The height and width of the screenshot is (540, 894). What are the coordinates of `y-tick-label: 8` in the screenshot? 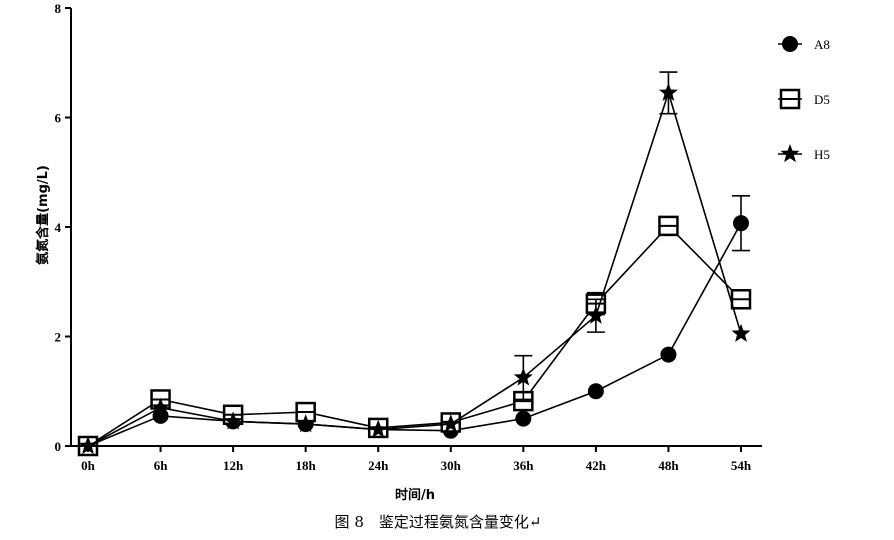 It's located at (58, 8).